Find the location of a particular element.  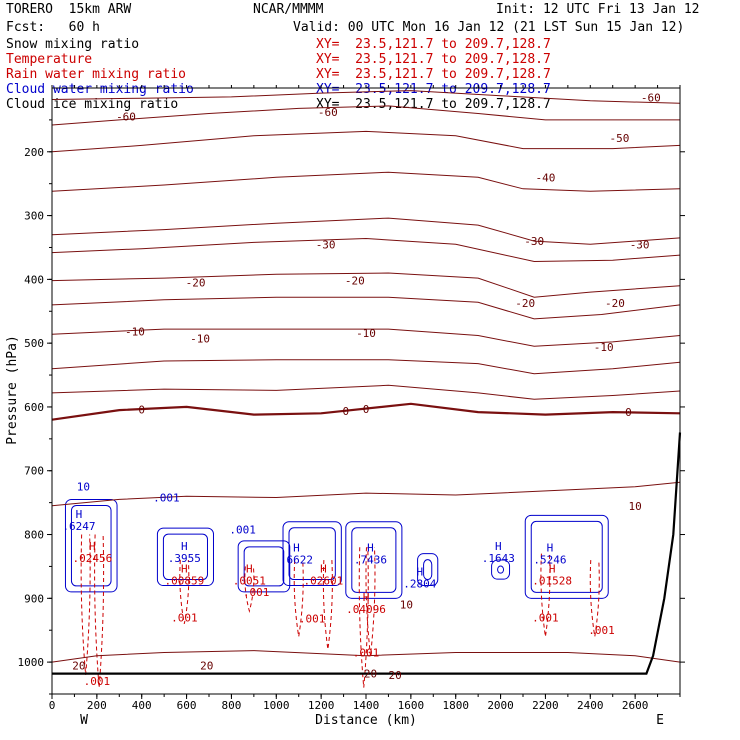

maximum-value: .02601 is located at coordinates (324, 580).